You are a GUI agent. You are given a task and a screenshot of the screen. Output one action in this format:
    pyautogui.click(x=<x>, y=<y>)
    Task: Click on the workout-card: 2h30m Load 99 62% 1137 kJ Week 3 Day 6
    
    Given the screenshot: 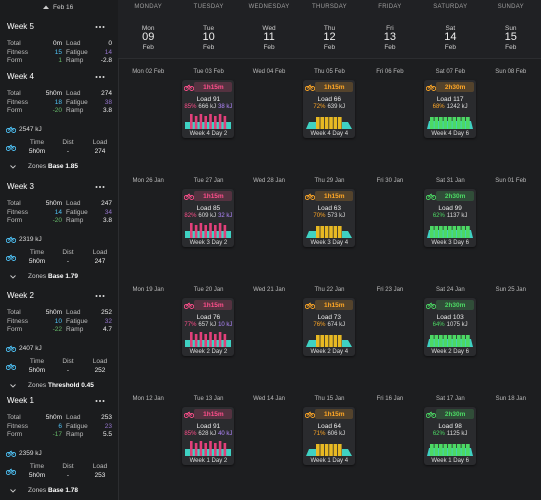 What is the action you would take?
    pyautogui.click(x=450, y=218)
    